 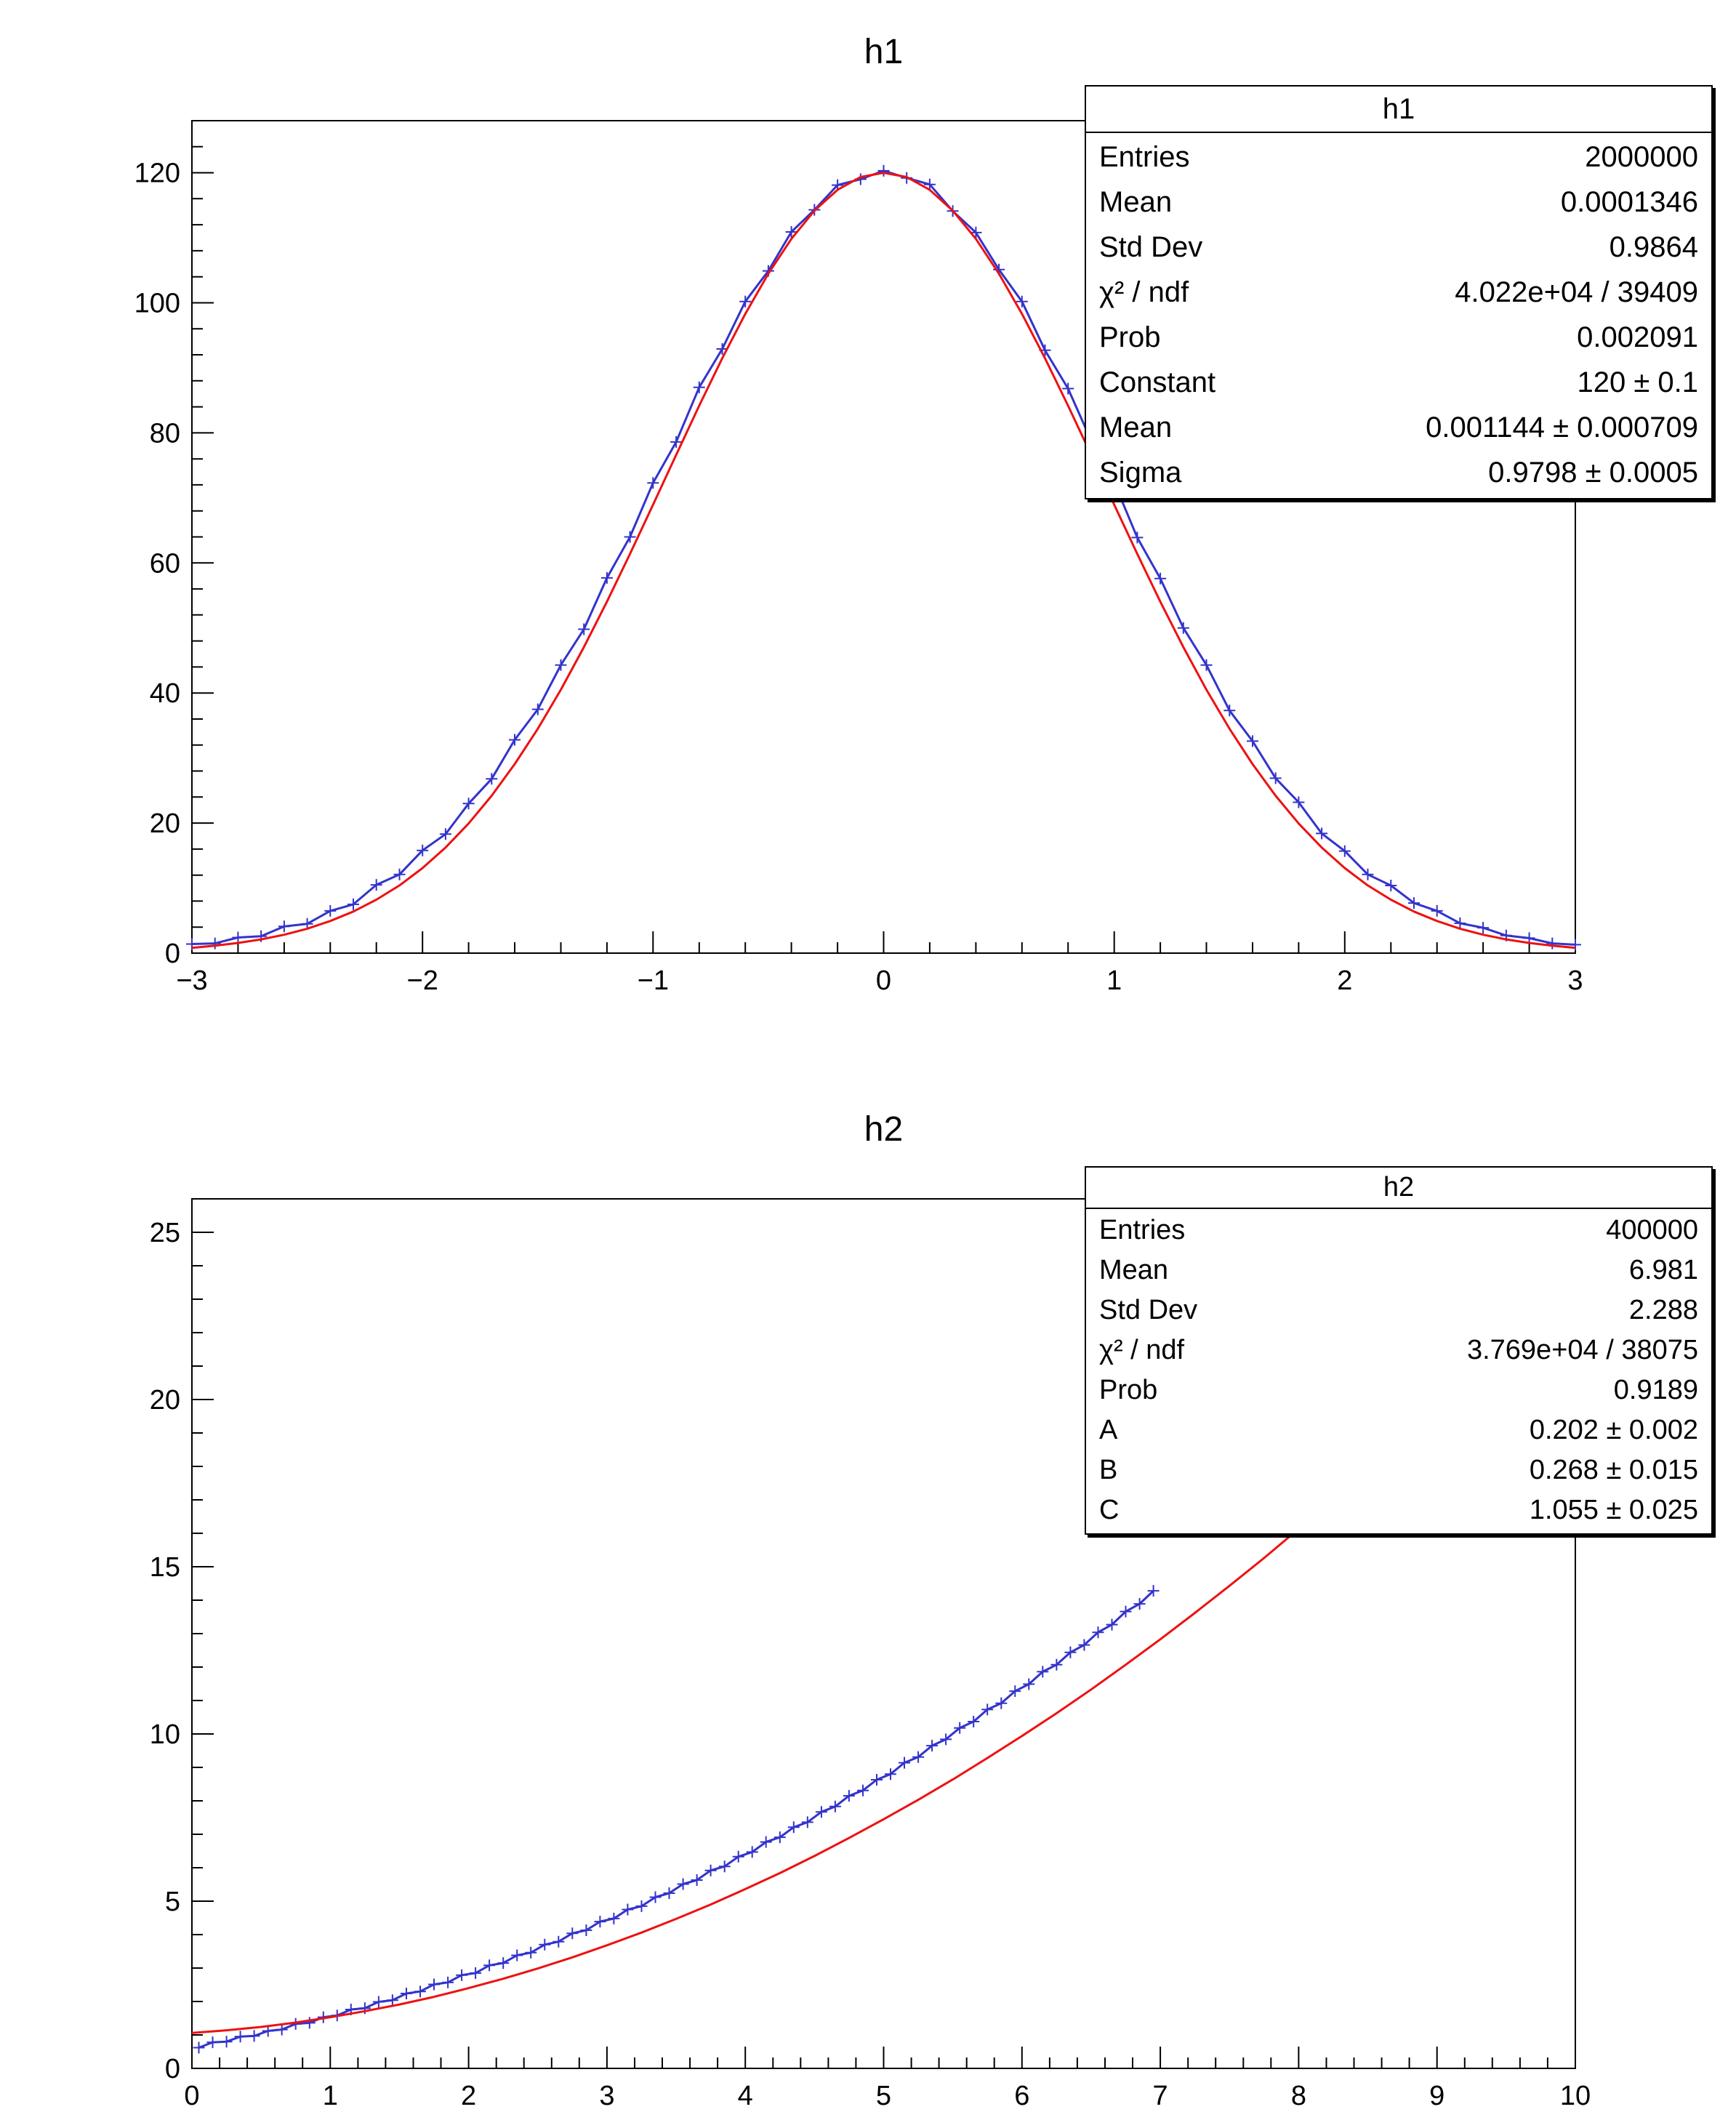 What do you see at coordinates (745, 2096) in the screenshot?
I see `x-tick-label: 4` at bounding box center [745, 2096].